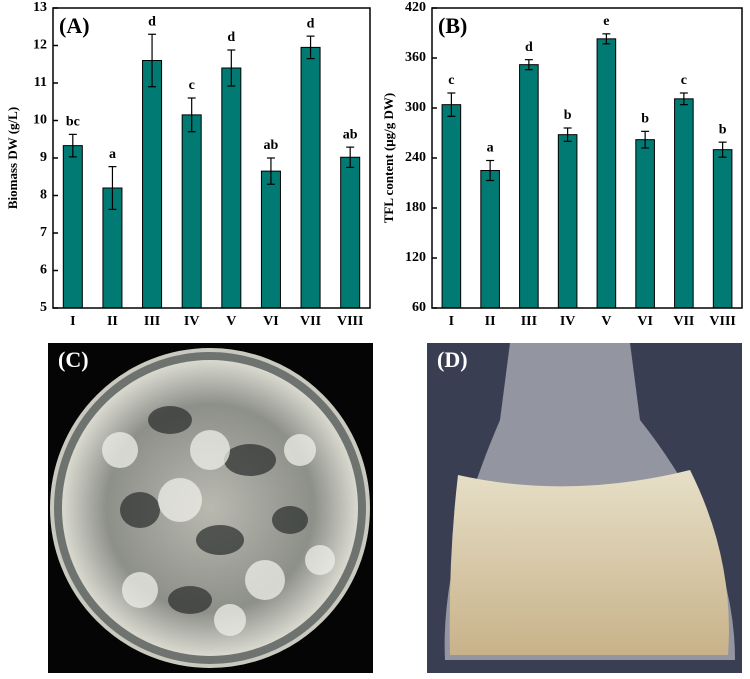 The image size is (750, 679). Describe the element at coordinates (415, 107) in the screenshot. I see `y-tick-label: 300` at that location.